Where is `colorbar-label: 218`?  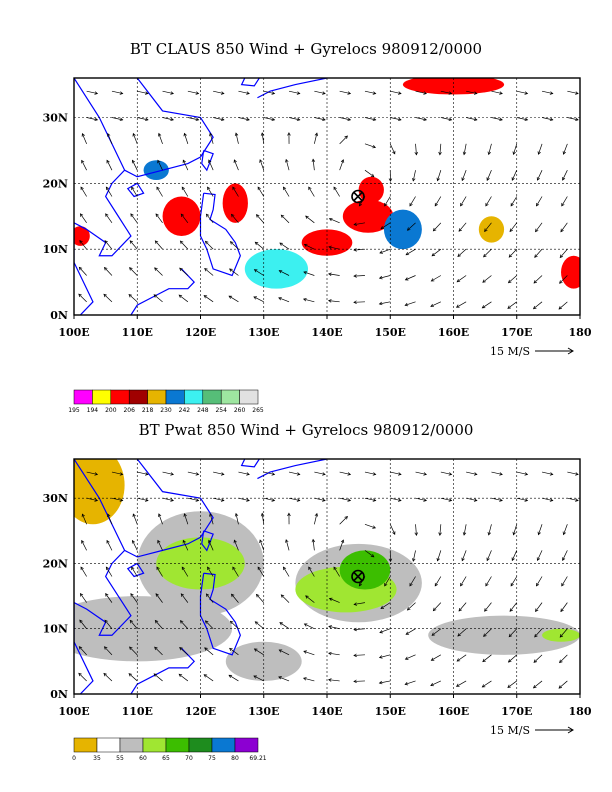 colorbar-label: 218 is located at coordinates (148, 410).